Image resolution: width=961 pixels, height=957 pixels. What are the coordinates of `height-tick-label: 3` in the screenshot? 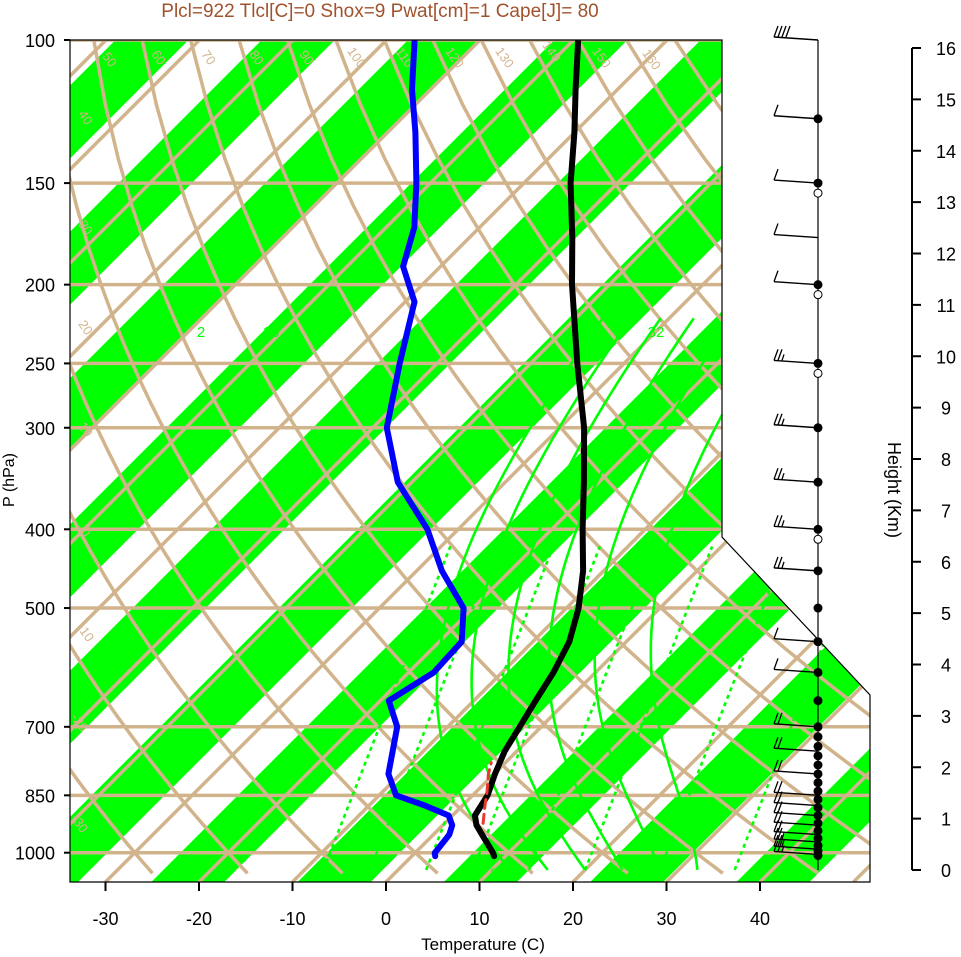 It's located at (946, 717).